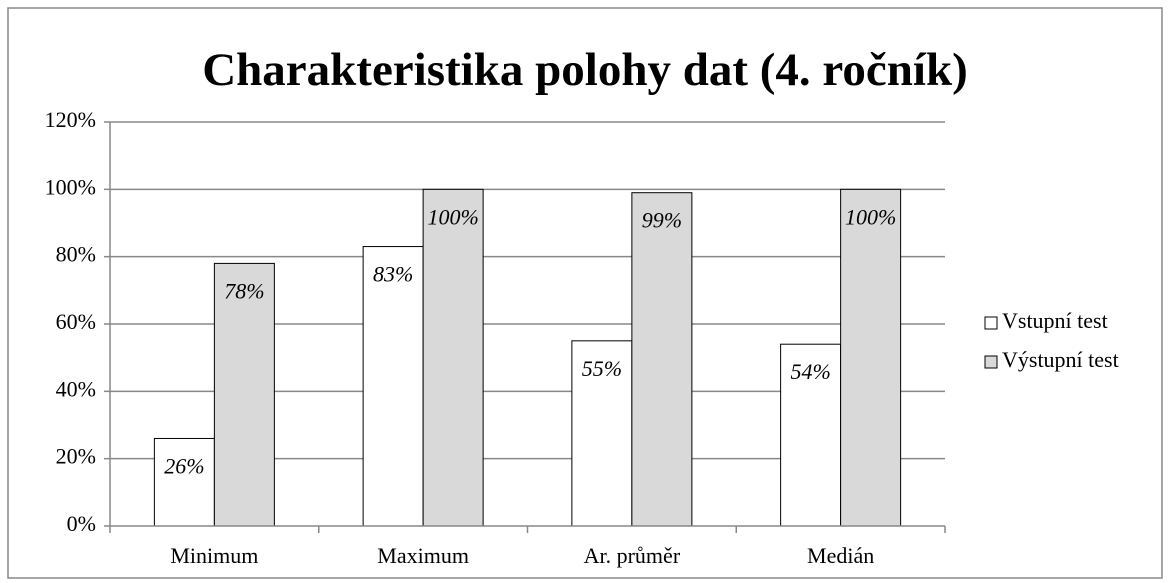  I want to click on y-tick-label: 80%, so click(76, 254).